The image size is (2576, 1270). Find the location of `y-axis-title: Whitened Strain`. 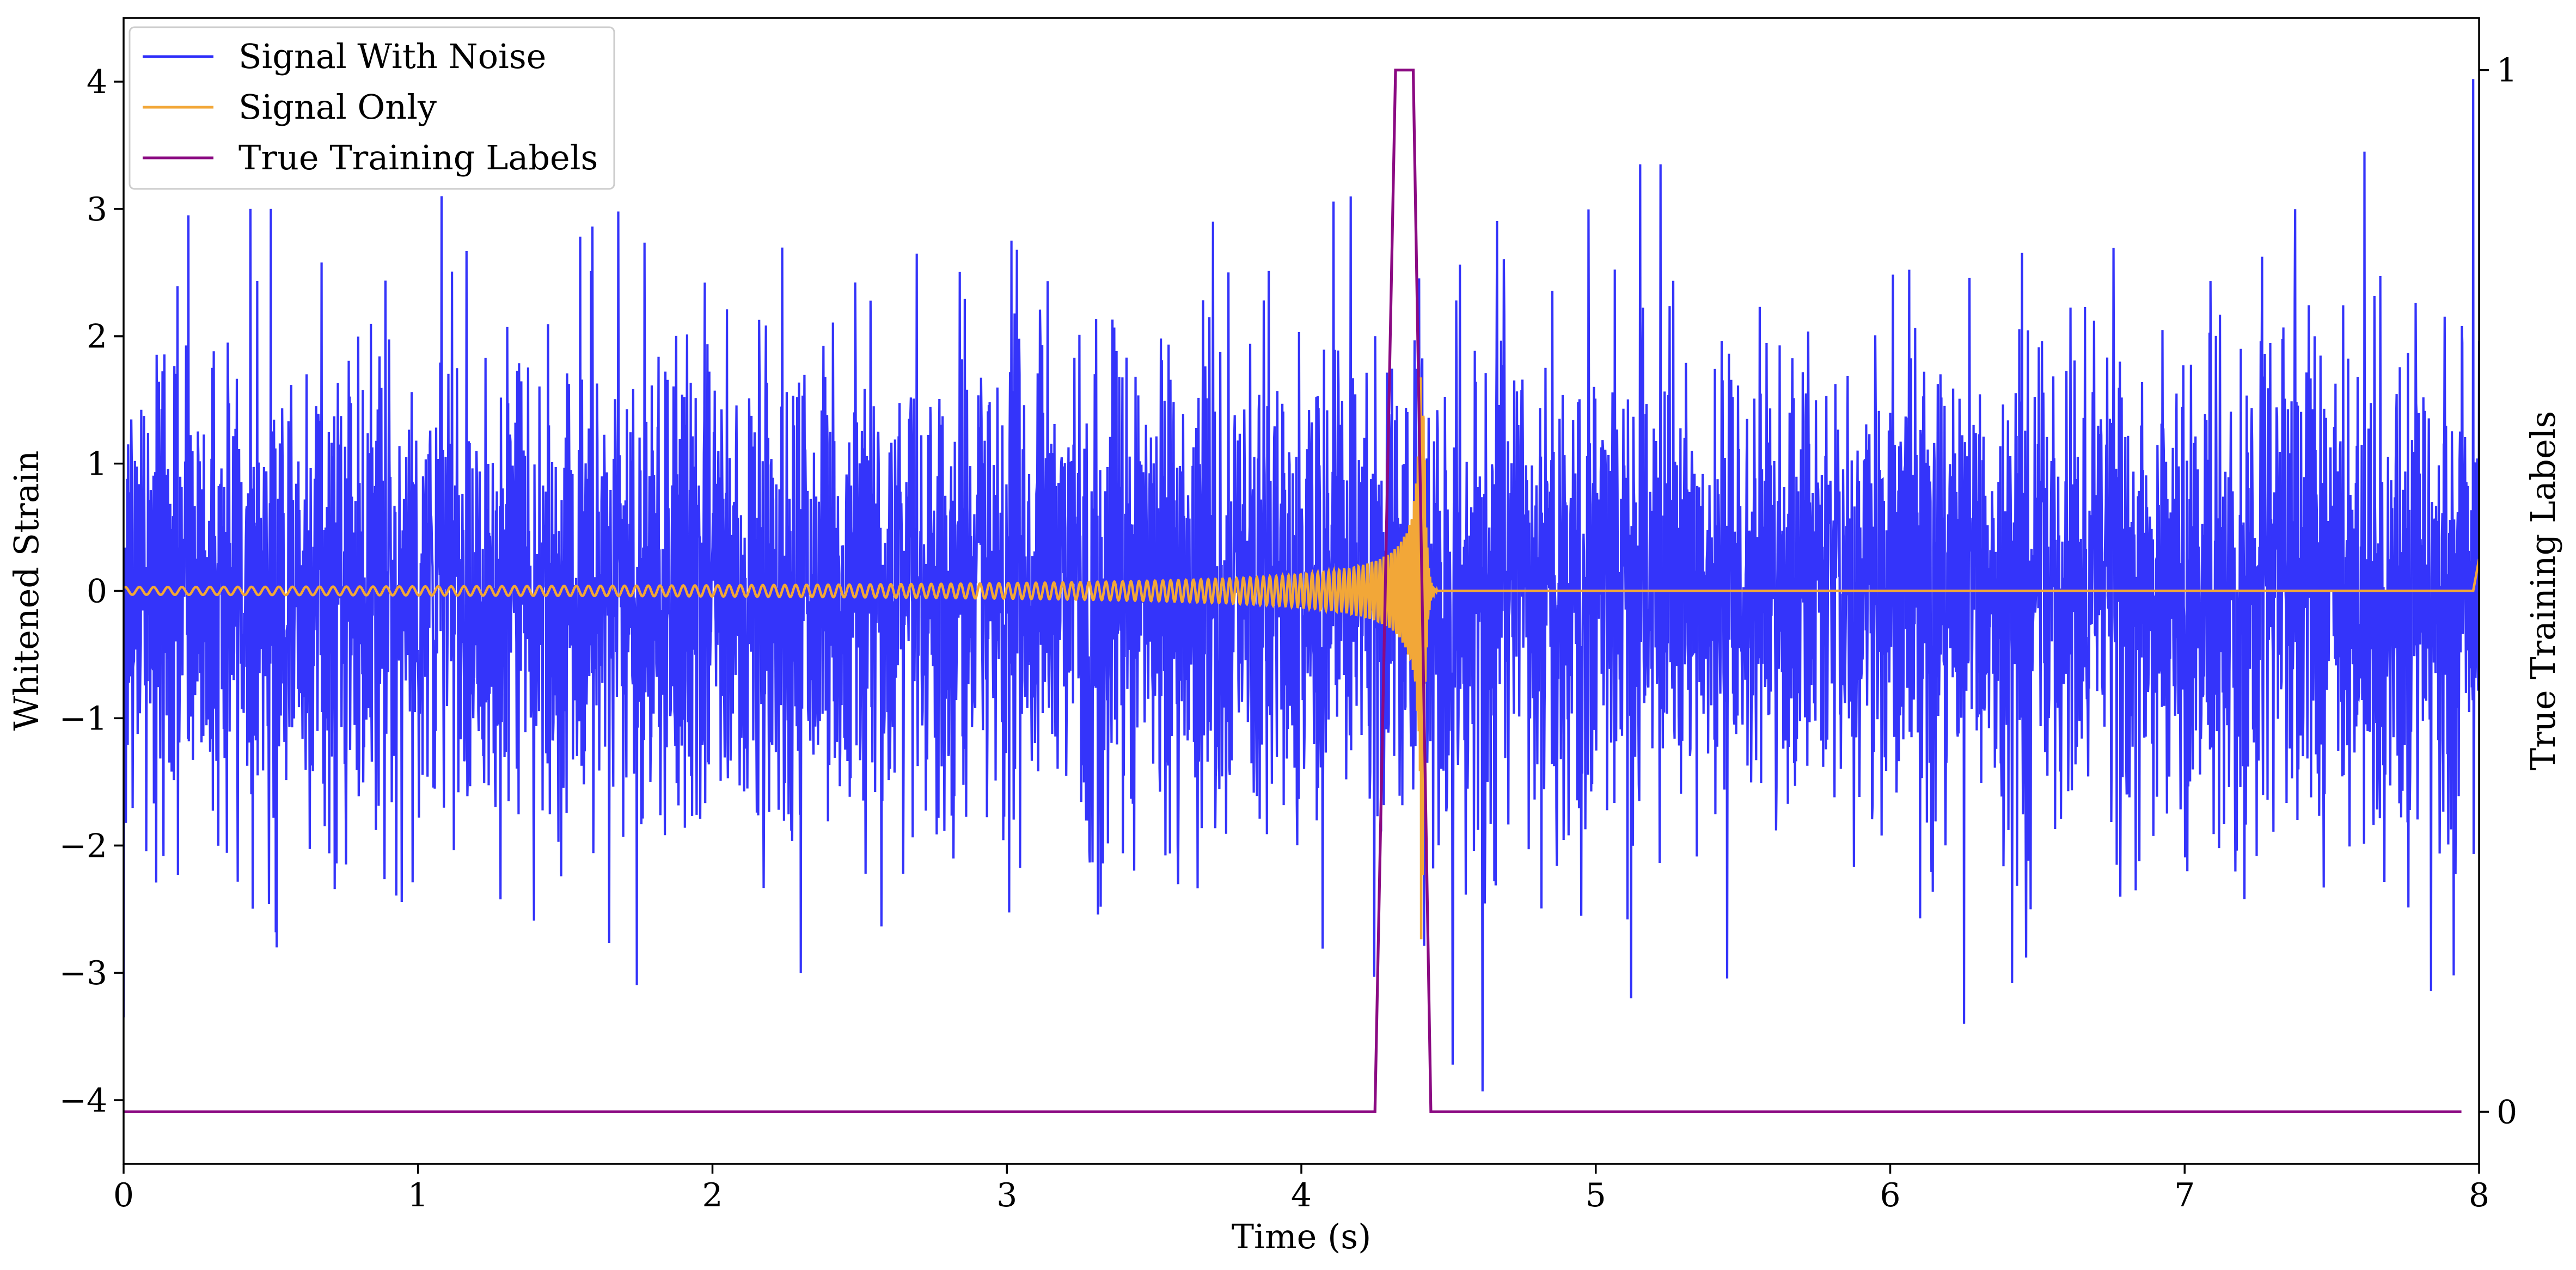

y-axis-title: Whitened Strain is located at coordinates (26, 591).